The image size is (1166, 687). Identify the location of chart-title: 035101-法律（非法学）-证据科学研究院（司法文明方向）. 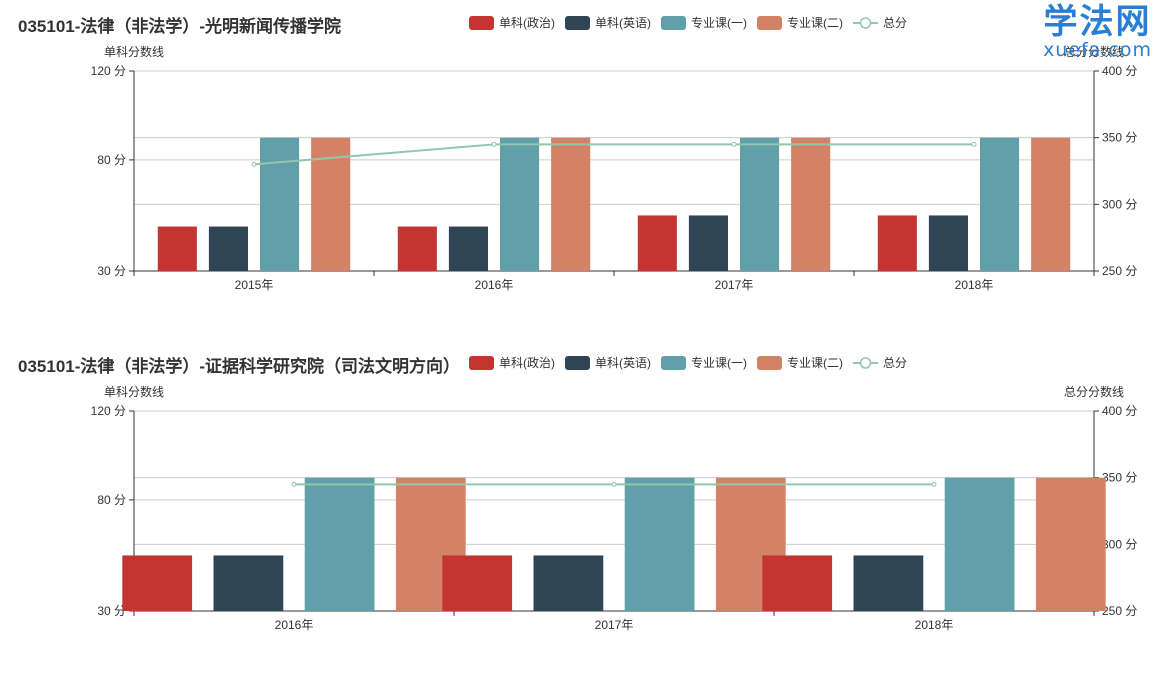
(239, 366).